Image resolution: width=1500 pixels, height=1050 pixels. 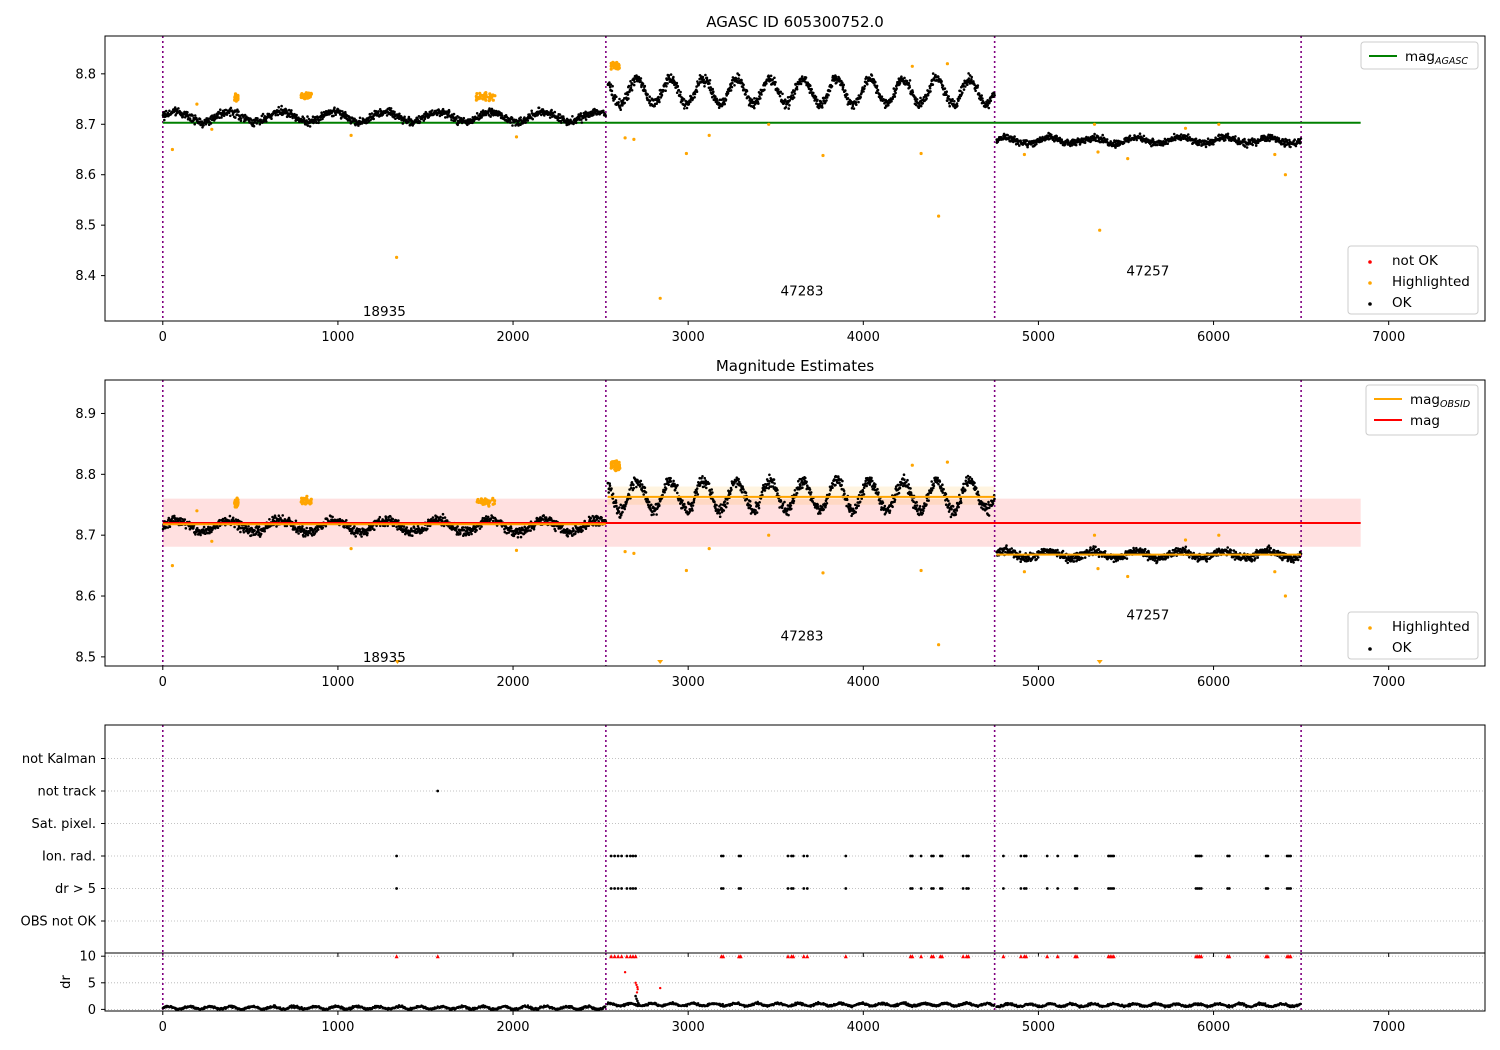 I want to click on x-tick-label: 4000, so click(x=863, y=337).